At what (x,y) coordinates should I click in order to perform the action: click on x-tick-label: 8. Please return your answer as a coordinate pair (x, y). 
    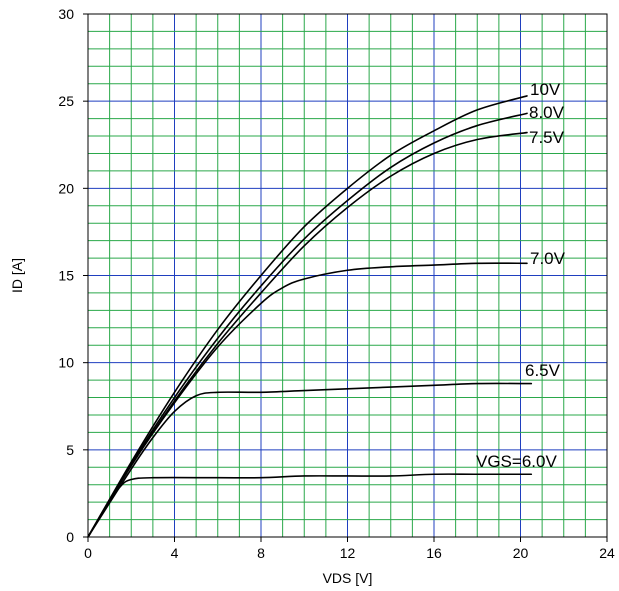
    Looking at the image, I should click on (261, 553).